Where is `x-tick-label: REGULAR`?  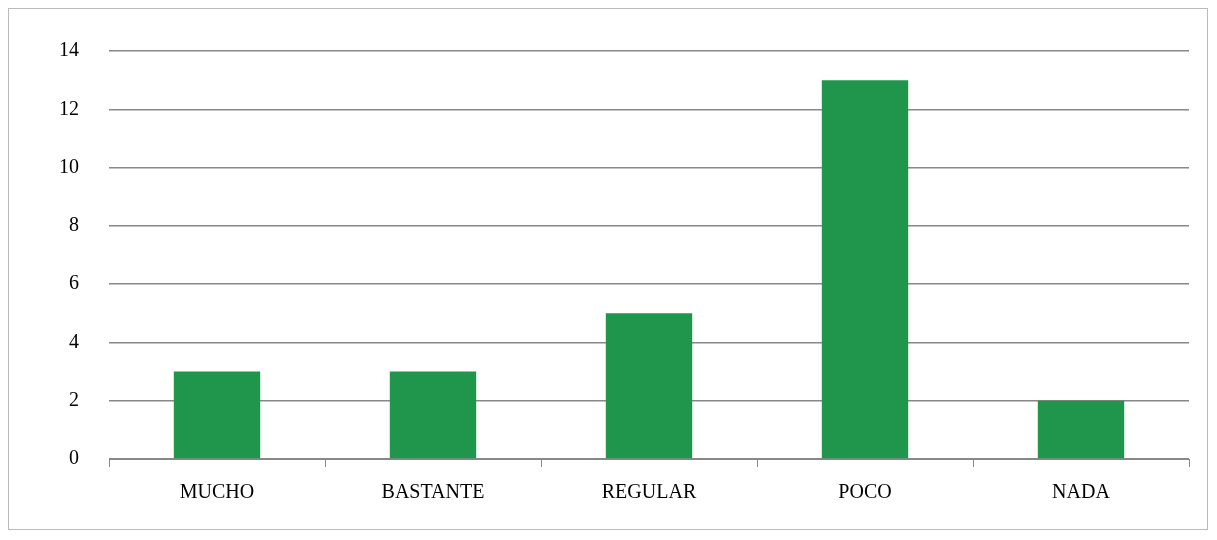
x-tick-label: REGULAR is located at coordinates (649, 491).